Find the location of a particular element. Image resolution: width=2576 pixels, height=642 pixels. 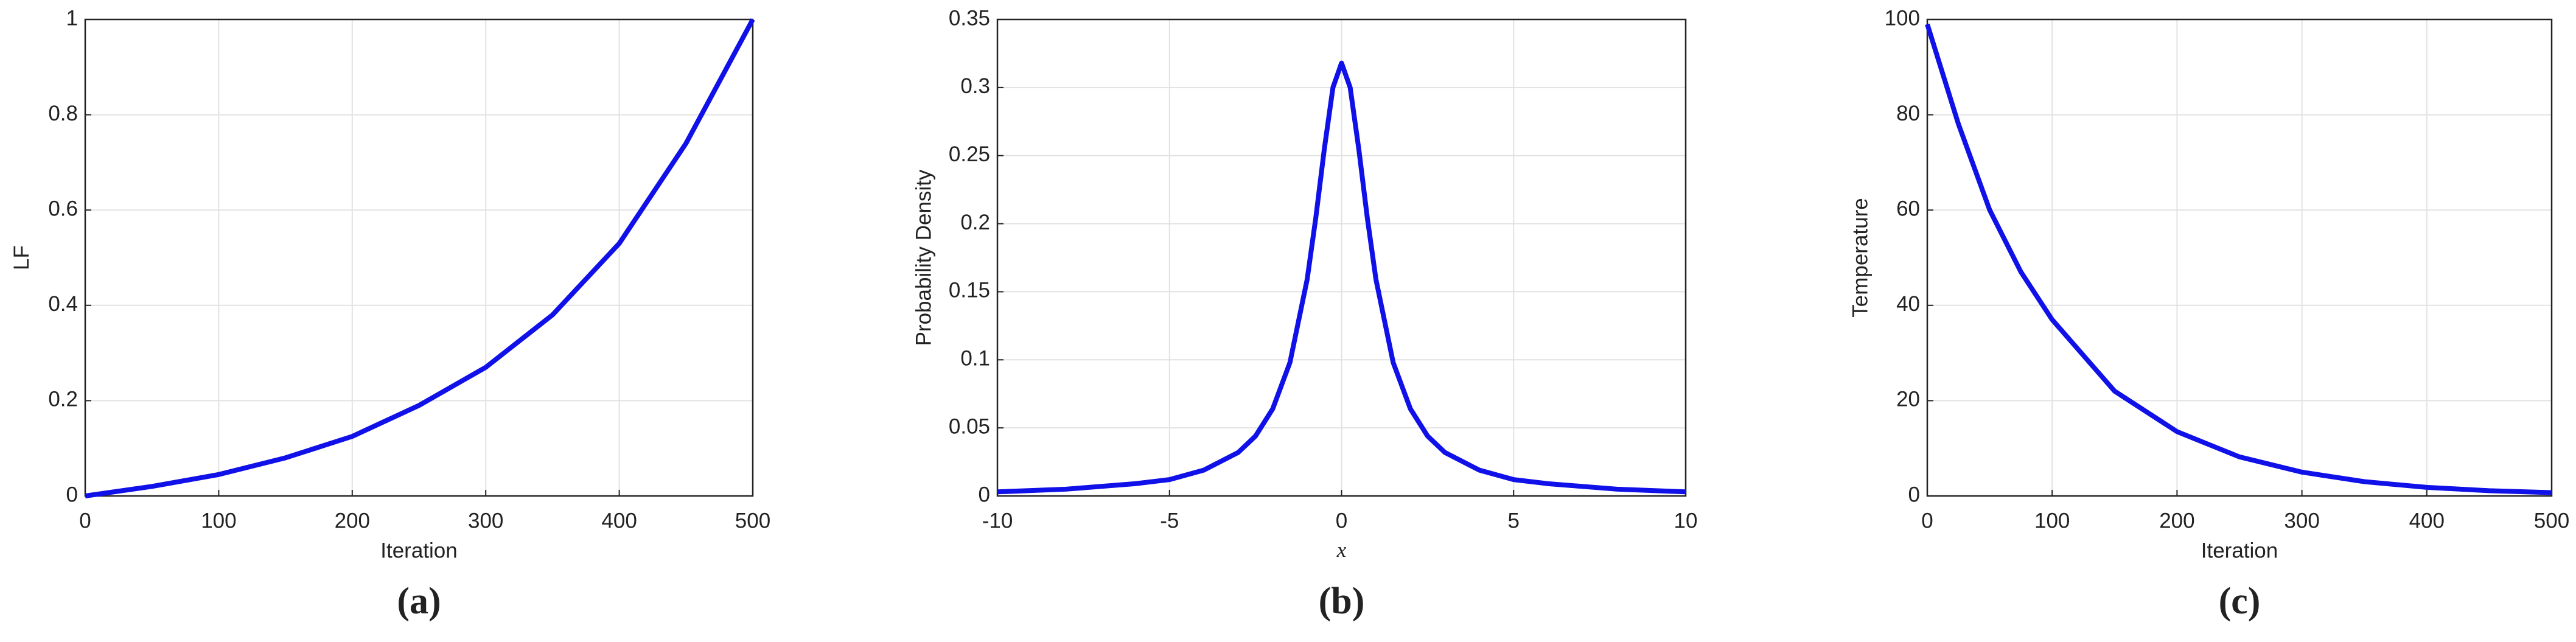

x-tick-label: 10 is located at coordinates (1686, 520).